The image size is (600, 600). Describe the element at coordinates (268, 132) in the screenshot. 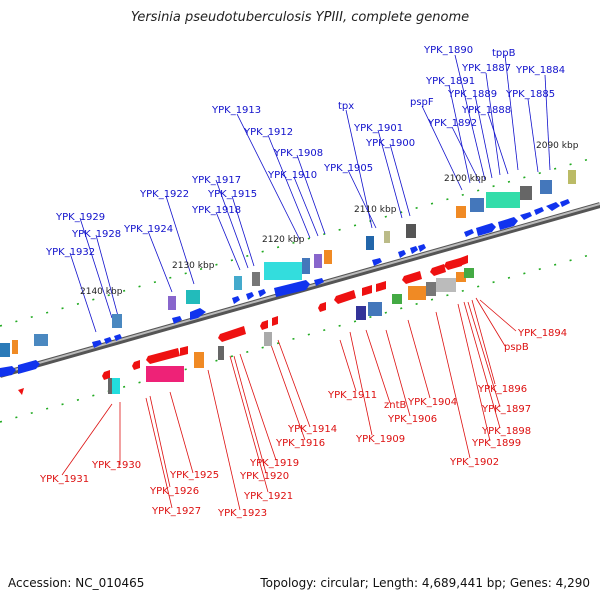

I see `gene-label: YPK_1912` at that location.